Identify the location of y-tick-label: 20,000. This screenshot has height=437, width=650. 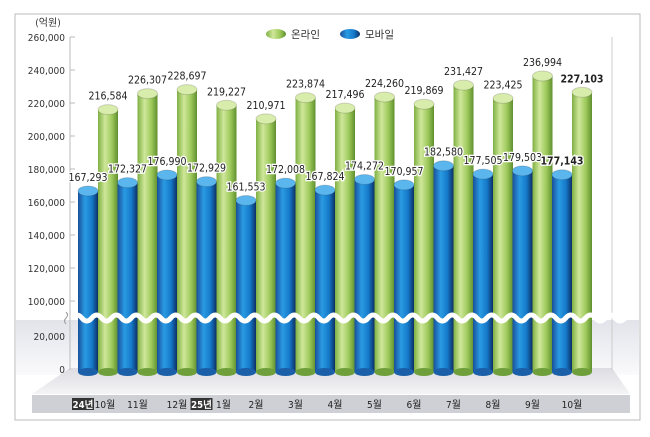
(50, 337).